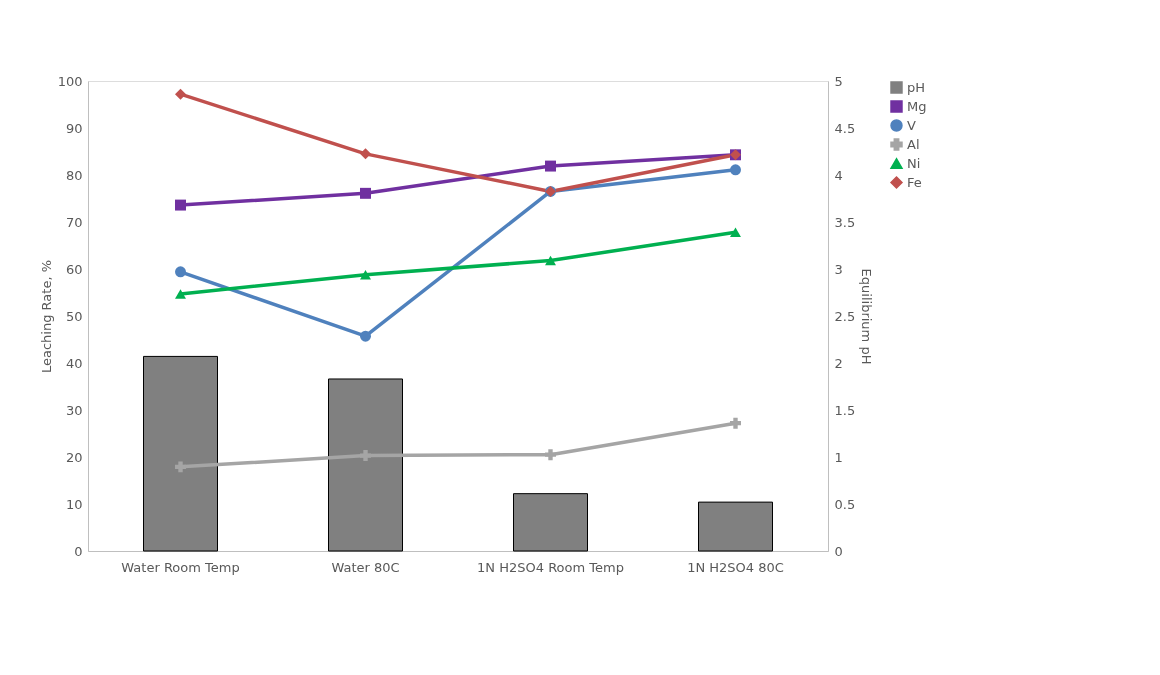 This screenshot has width=1160, height=675. Describe the element at coordinates (911, 125) in the screenshot. I see `legend-label: V` at that location.